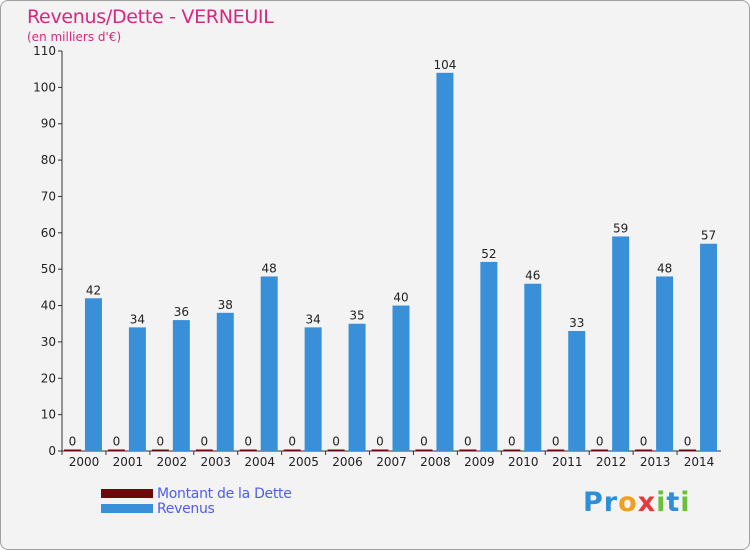  I want to click on legend: Montant de la Dette Revenus, so click(196, 501).